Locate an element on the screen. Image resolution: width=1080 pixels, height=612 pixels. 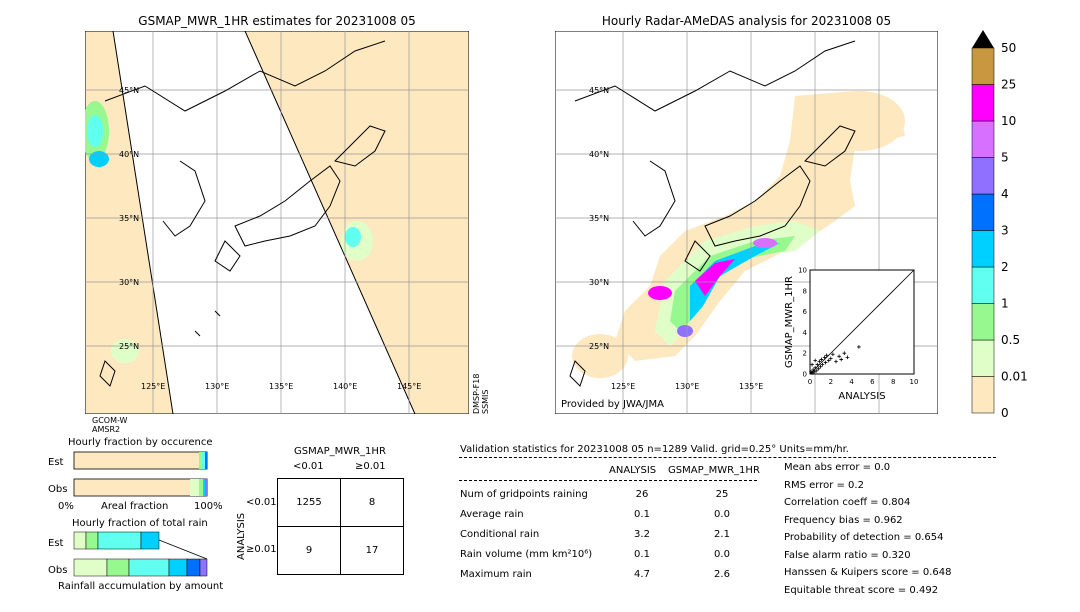
contingency-cell: 8 is located at coordinates (372, 502).